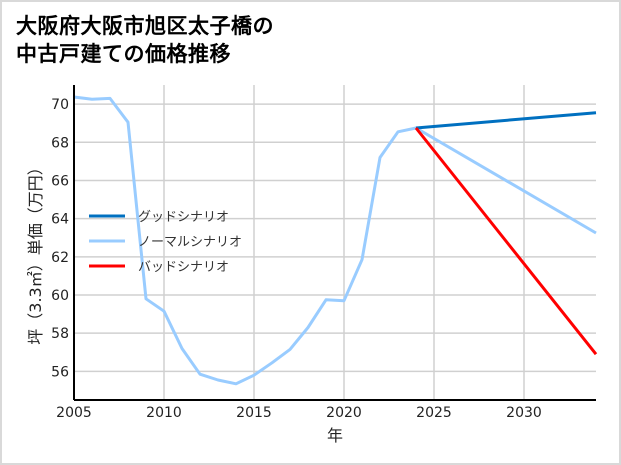 Image resolution: width=621 pixels, height=465 pixels. Describe the element at coordinates (123, 54) in the screenshot. I see `chart-title-line-2: 中古戸建ての価格推移` at that location.